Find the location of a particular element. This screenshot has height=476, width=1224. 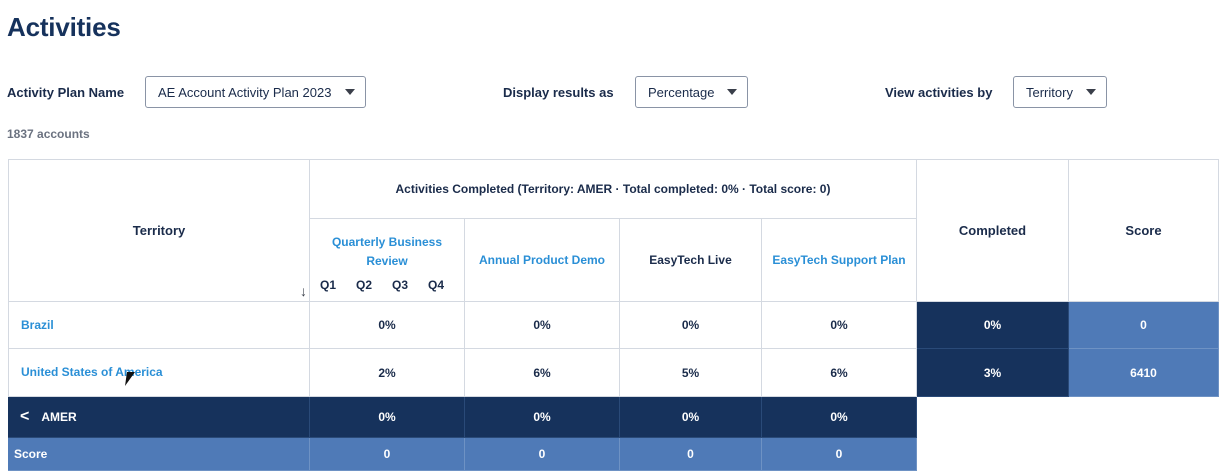

chevron-left-icon: < is located at coordinates (25, 416).